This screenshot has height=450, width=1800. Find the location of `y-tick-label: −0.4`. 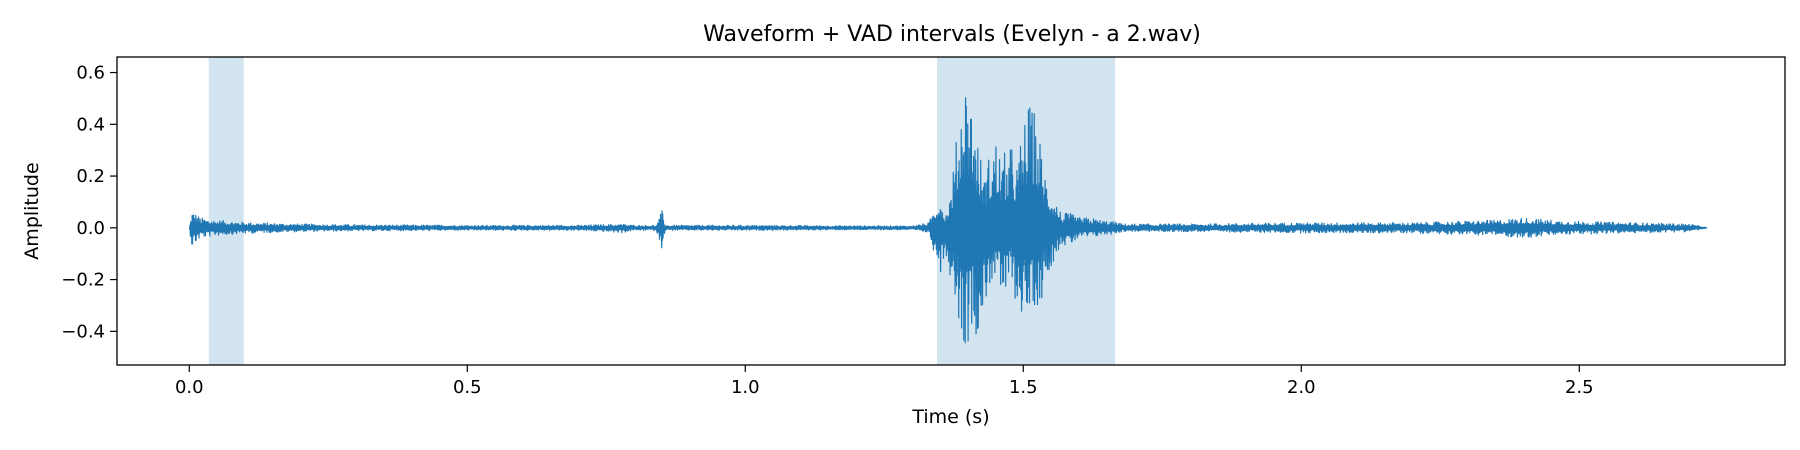

y-tick-label: −0.4 is located at coordinates (83, 331).